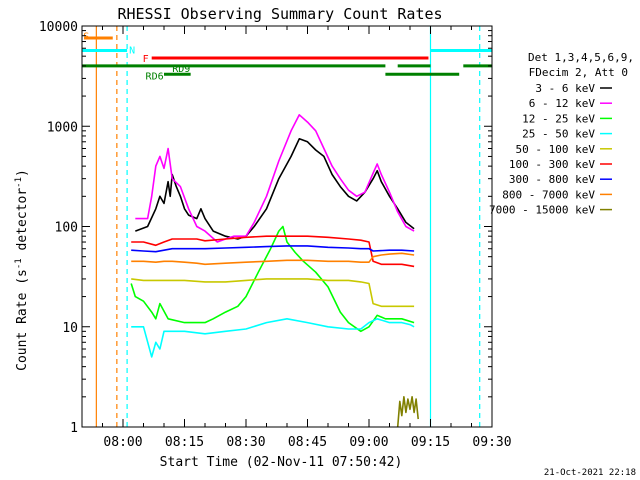 The width and height of the screenshot is (640, 480). Describe the element at coordinates (132, 51) in the screenshot. I see `status-label-1: N` at that location.